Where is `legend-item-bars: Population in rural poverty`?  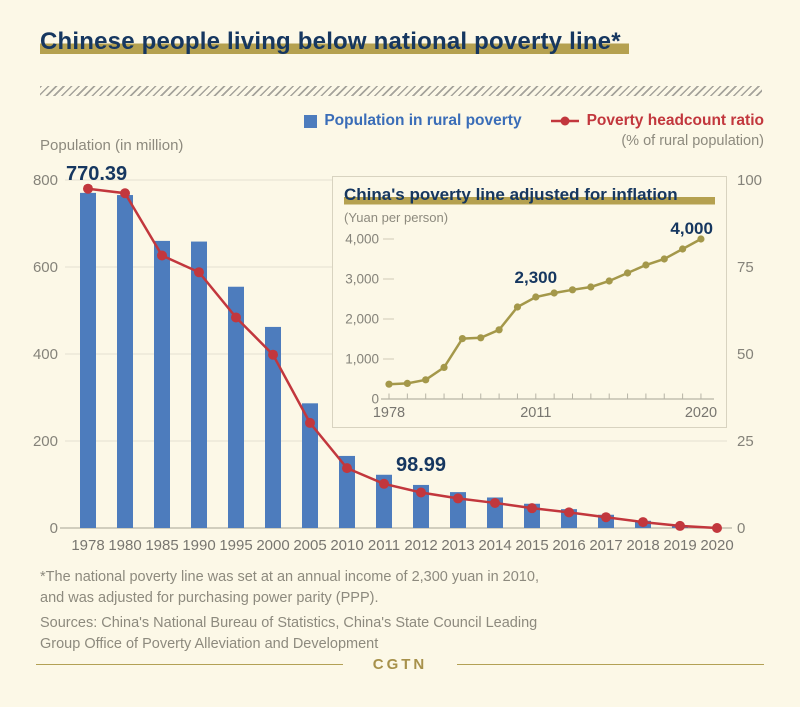
legend-item-bars: Population in rural poverty is located at coordinates (413, 121).